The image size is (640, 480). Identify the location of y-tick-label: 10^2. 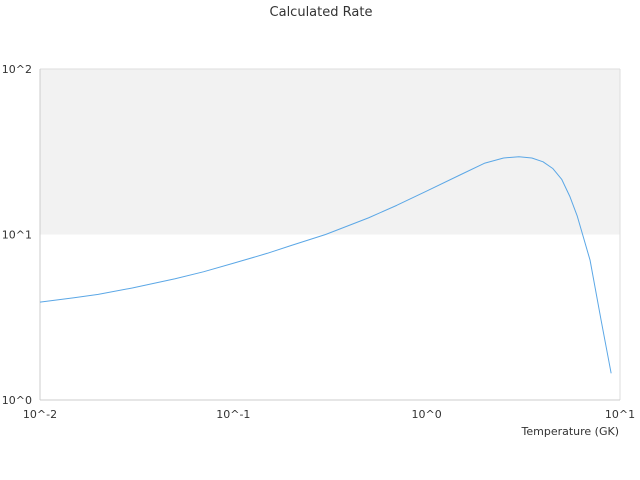
(17, 69).